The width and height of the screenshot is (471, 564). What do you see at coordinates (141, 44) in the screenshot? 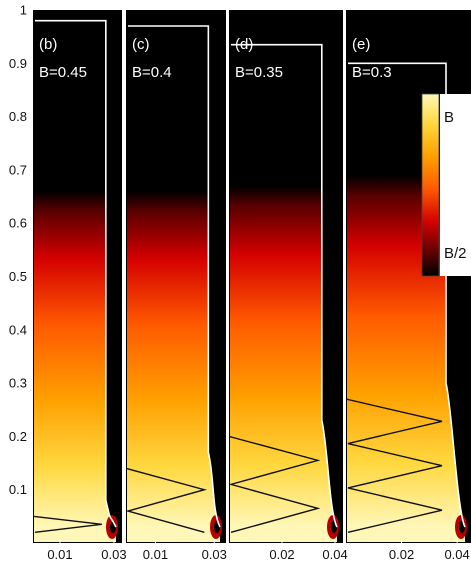
I see `panel-letter: (c)` at bounding box center [141, 44].